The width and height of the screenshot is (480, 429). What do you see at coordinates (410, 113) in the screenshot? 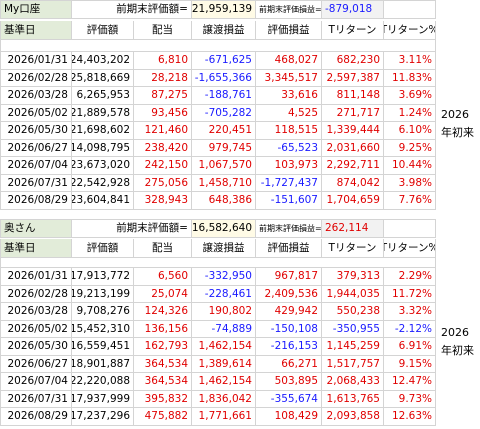
I see `value-cell: 1.24%` at bounding box center [410, 113].